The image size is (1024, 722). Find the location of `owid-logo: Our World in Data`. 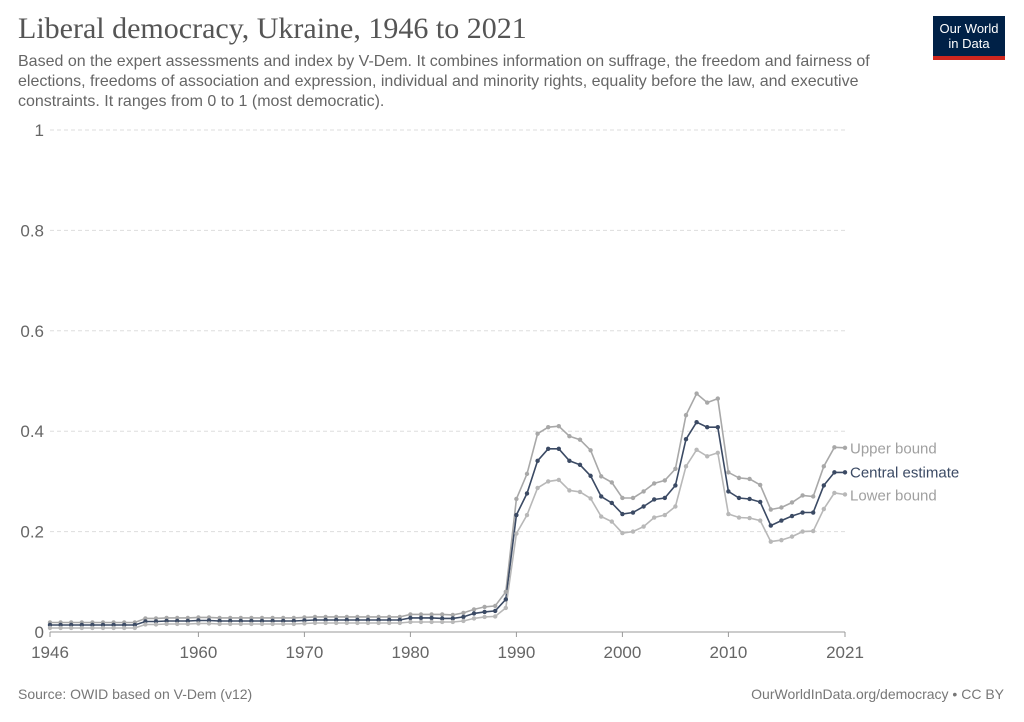

owid-logo: Our World in Data is located at coordinates (969, 38).